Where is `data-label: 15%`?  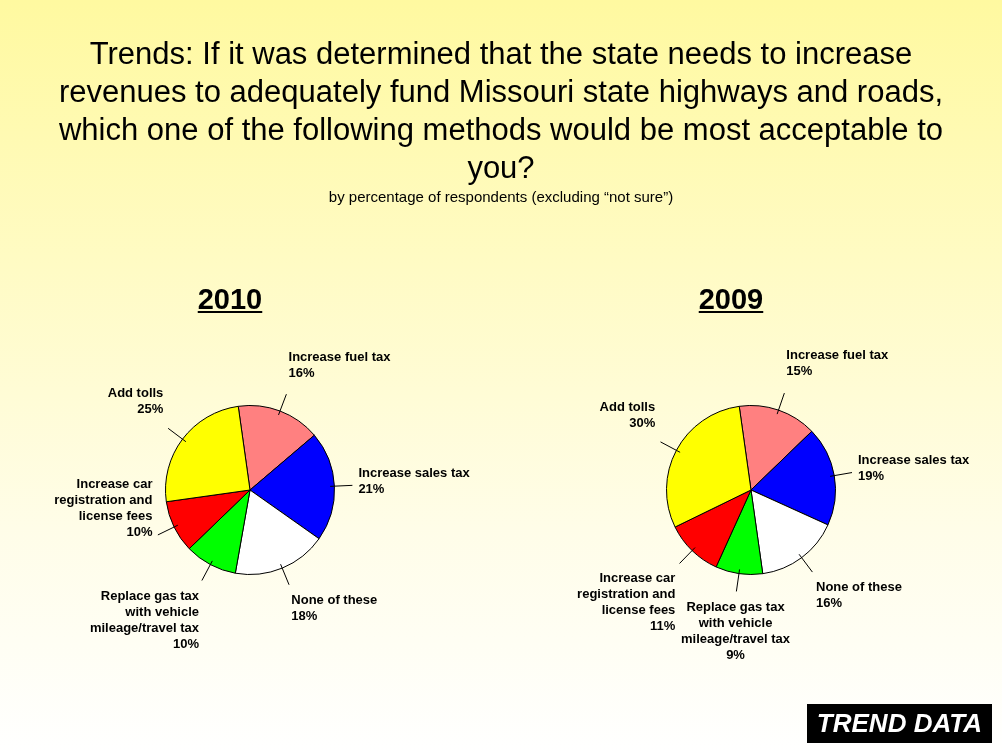
data-label: 15% is located at coordinates (799, 371).